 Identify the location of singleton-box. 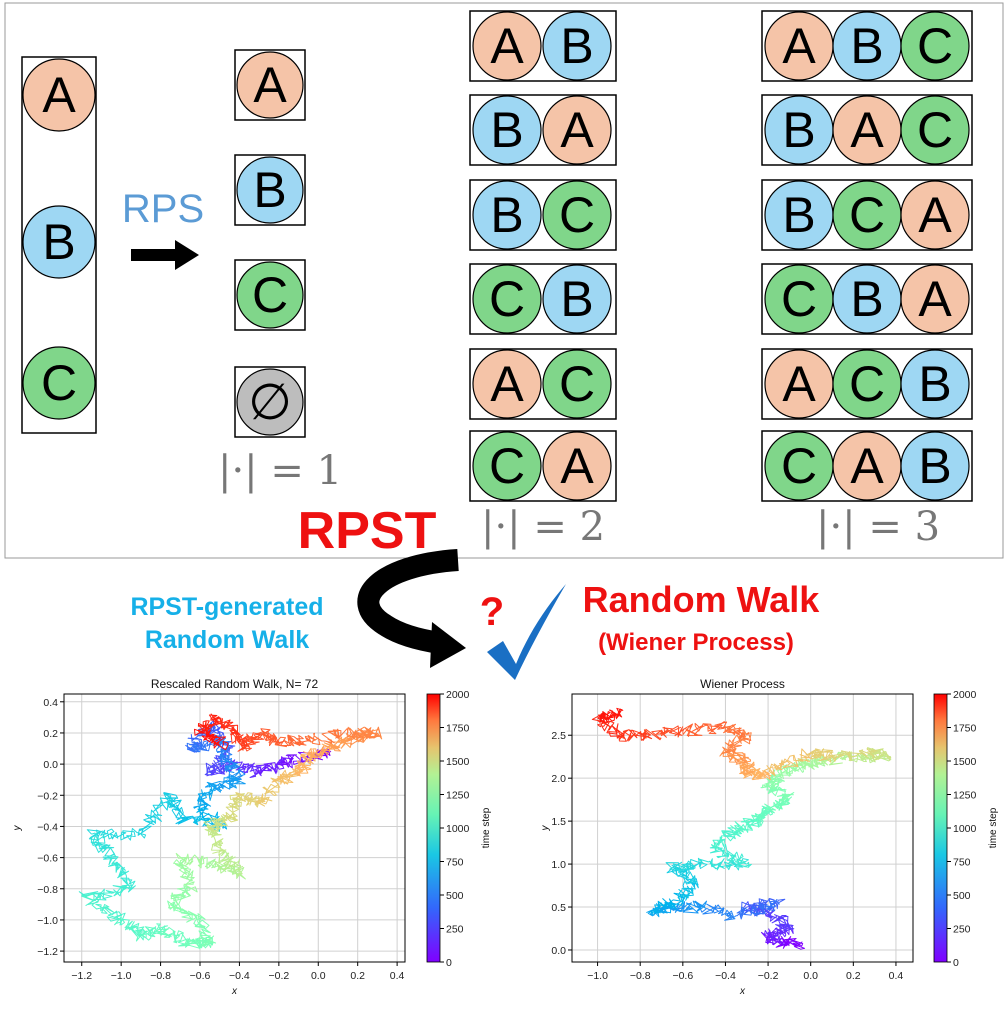
(270, 85).